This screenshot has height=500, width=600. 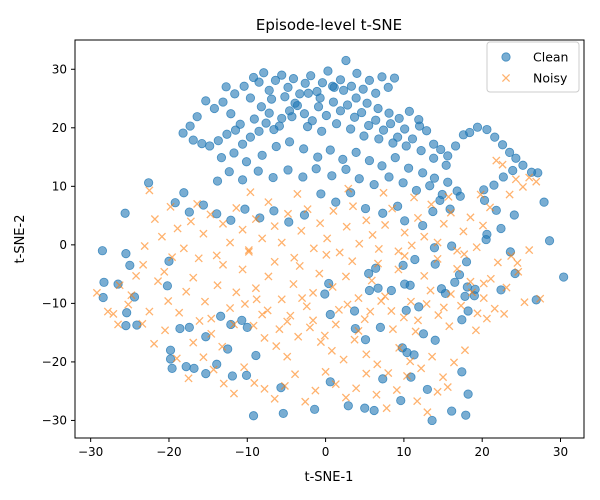 What do you see at coordinates (54, 420) in the screenshot?
I see `y-tick-label: −30` at bounding box center [54, 420].